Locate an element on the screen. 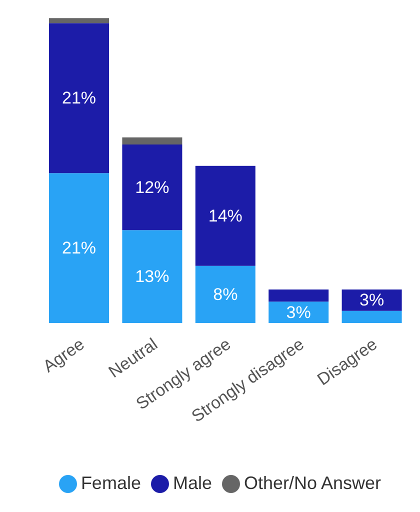 Image resolution: width=420 pixels, height=512 pixels. legend-label: Other/No Answer is located at coordinates (313, 483).